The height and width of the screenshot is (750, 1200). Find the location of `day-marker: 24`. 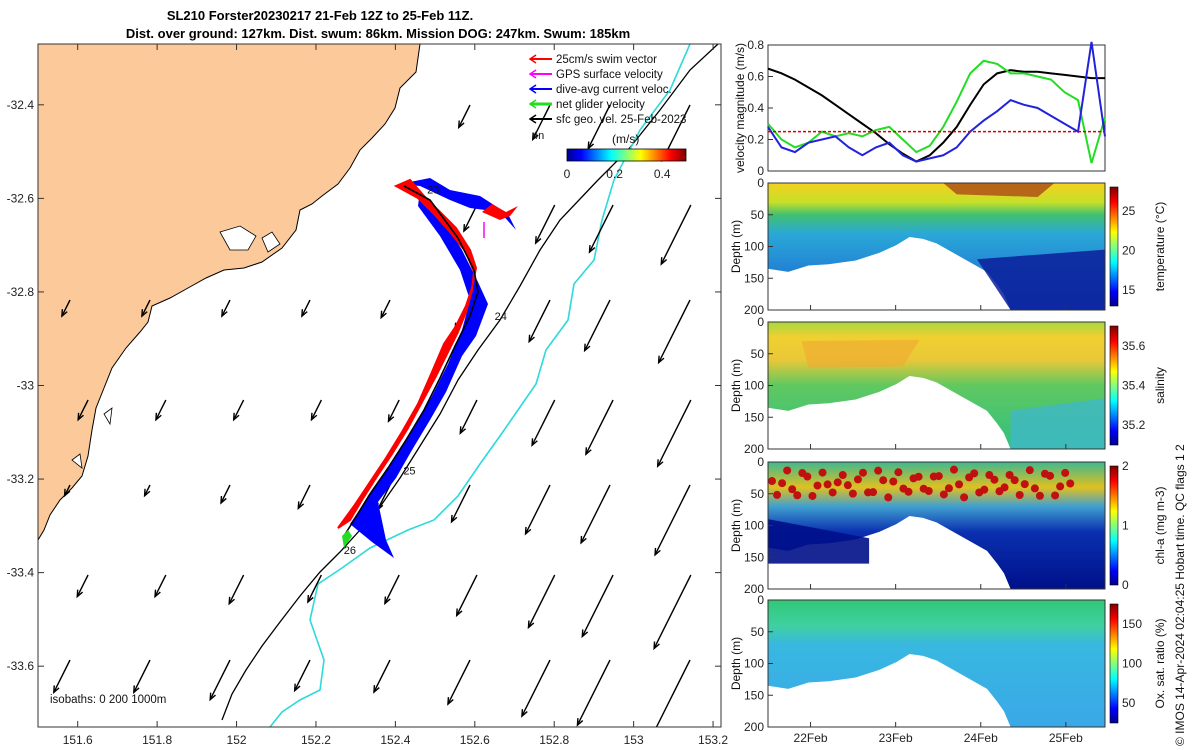

day-marker: 24 is located at coordinates (501, 317).